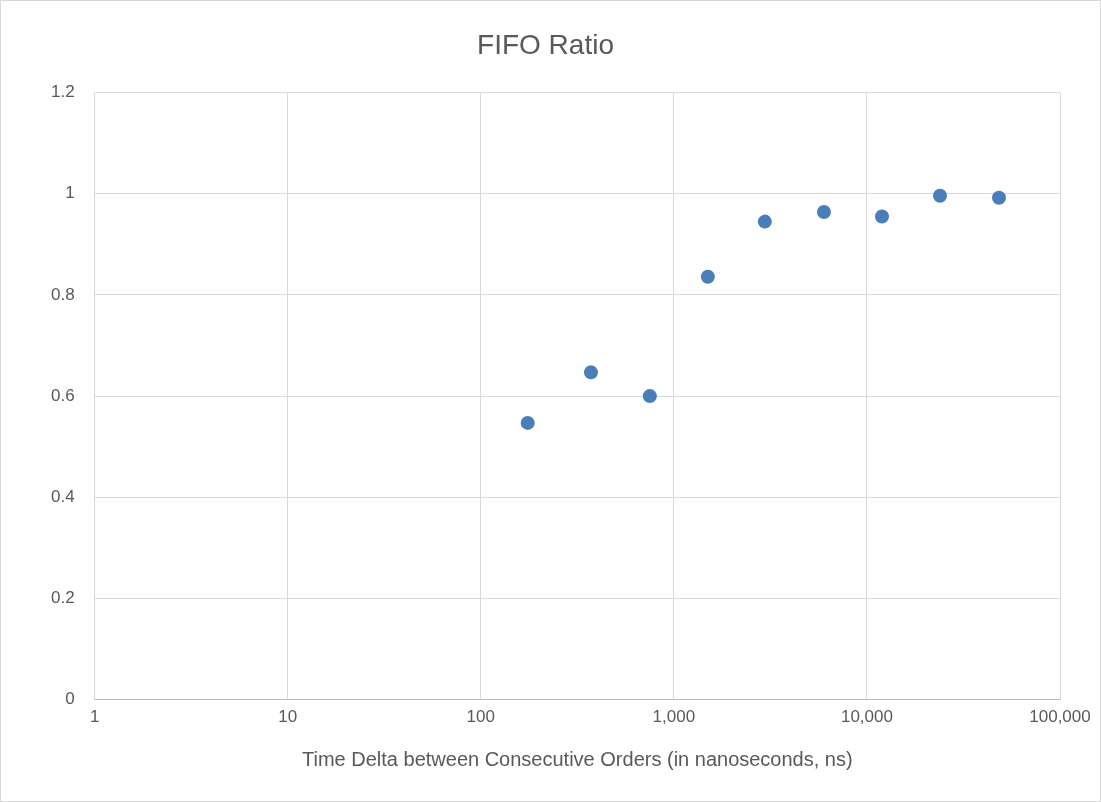 This screenshot has width=1101, height=802. What do you see at coordinates (62, 92) in the screenshot?
I see `y-tick-label: 1.2` at bounding box center [62, 92].